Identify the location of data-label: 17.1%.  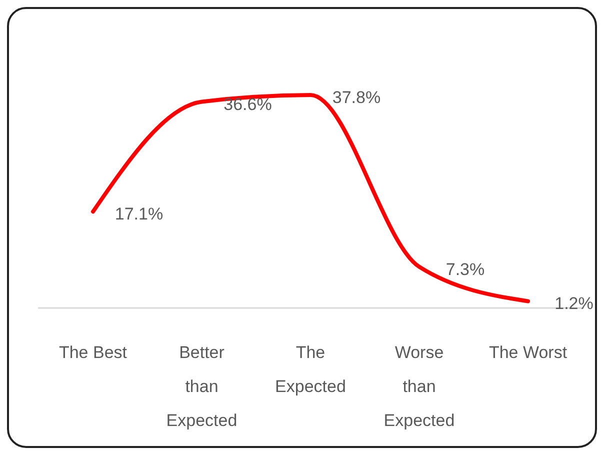
(139, 214).